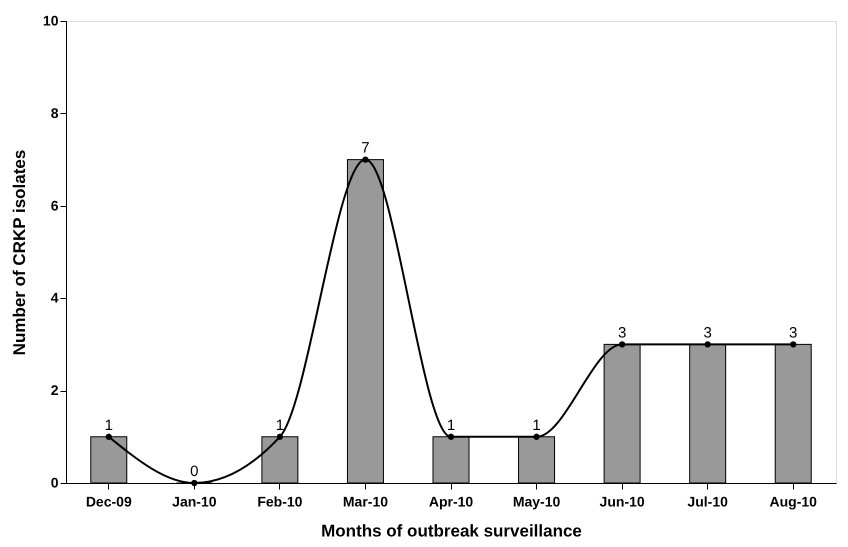 This screenshot has height=547, width=848. What do you see at coordinates (622, 502) in the screenshot?
I see `x-tick-label: Jun-10` at bounding box center [622, 502].